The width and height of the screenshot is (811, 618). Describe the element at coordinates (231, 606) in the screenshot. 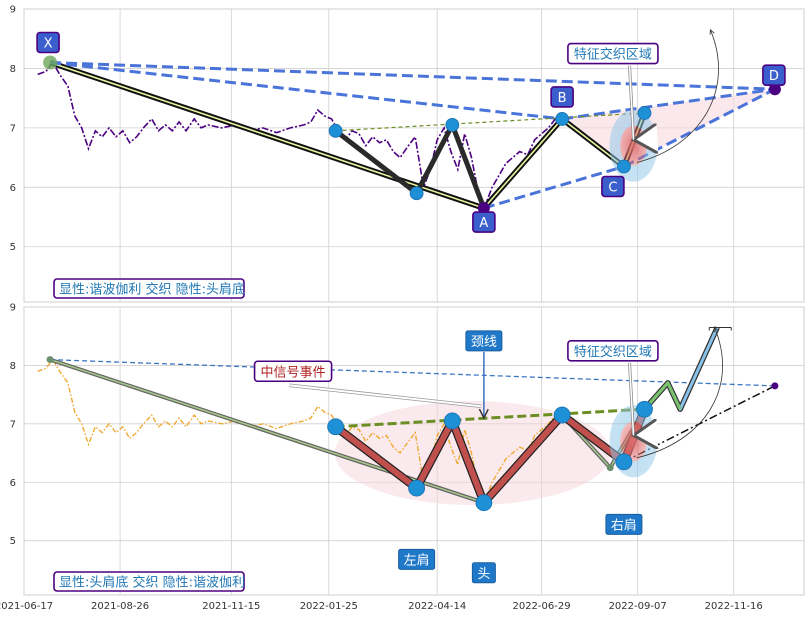

I see `x-tick-label: 2021-11-15` at that location.